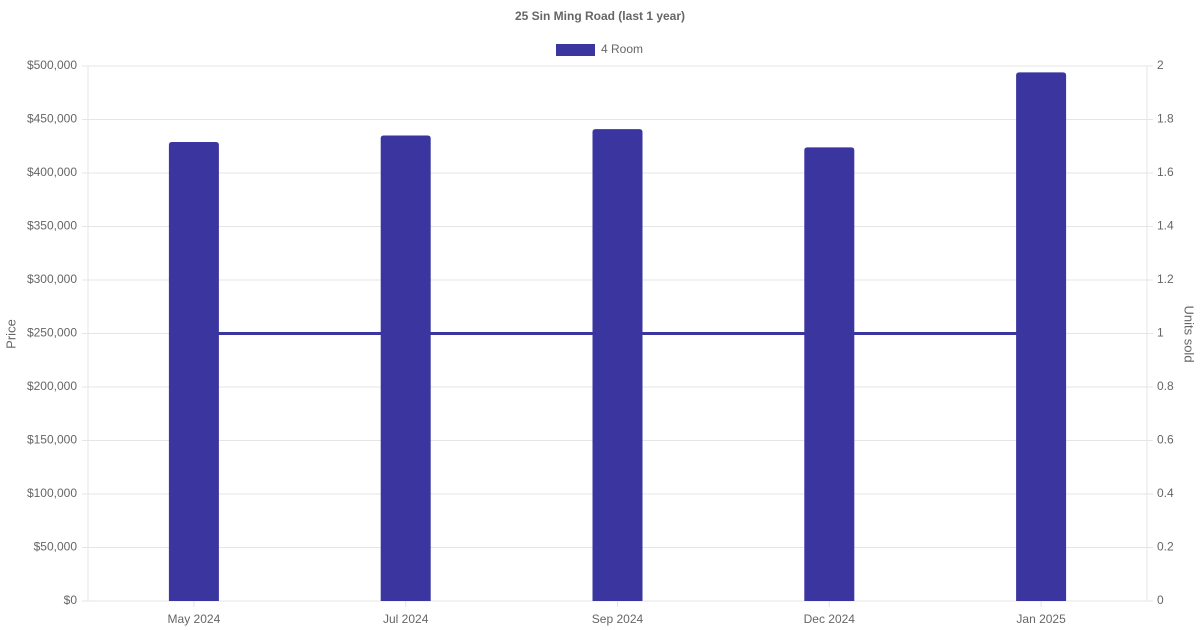 Image resolution: width=1200 pixels, height=630 pixels. Describe the element at coordinates (52, 440) in the screenshot. I see `y-tick-label: $150,000` at that location.